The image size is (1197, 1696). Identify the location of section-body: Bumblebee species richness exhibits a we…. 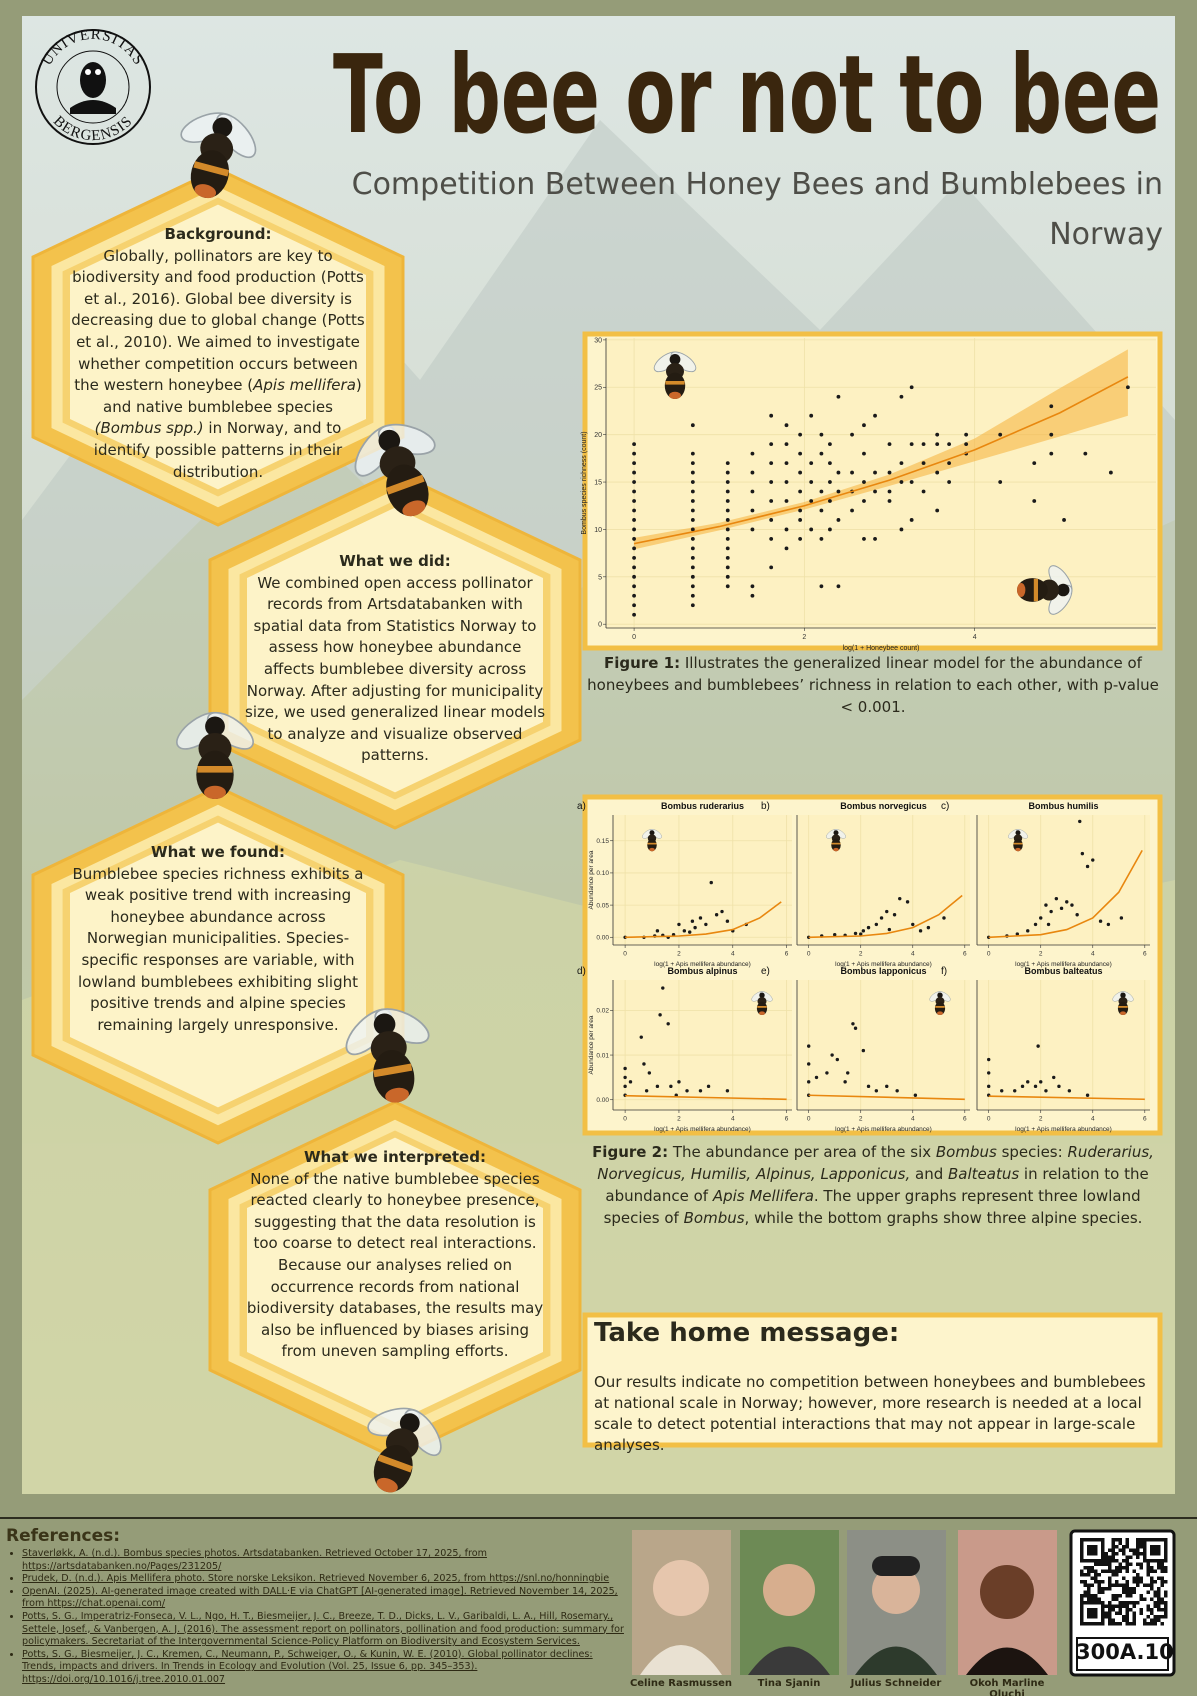
(218, 950).